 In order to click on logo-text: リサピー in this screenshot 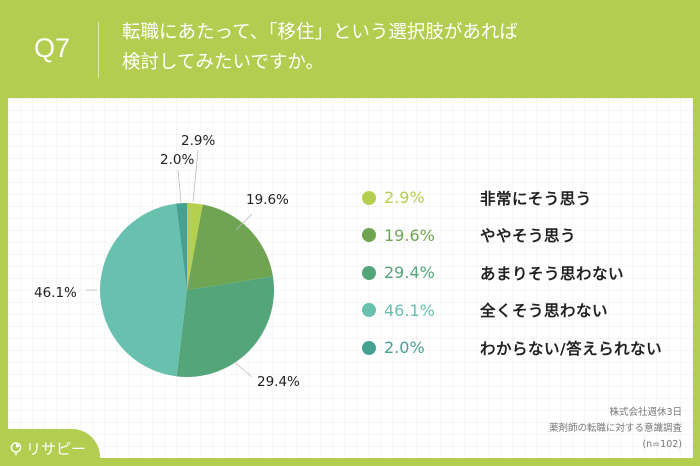, I will do `click(56, 449)`.